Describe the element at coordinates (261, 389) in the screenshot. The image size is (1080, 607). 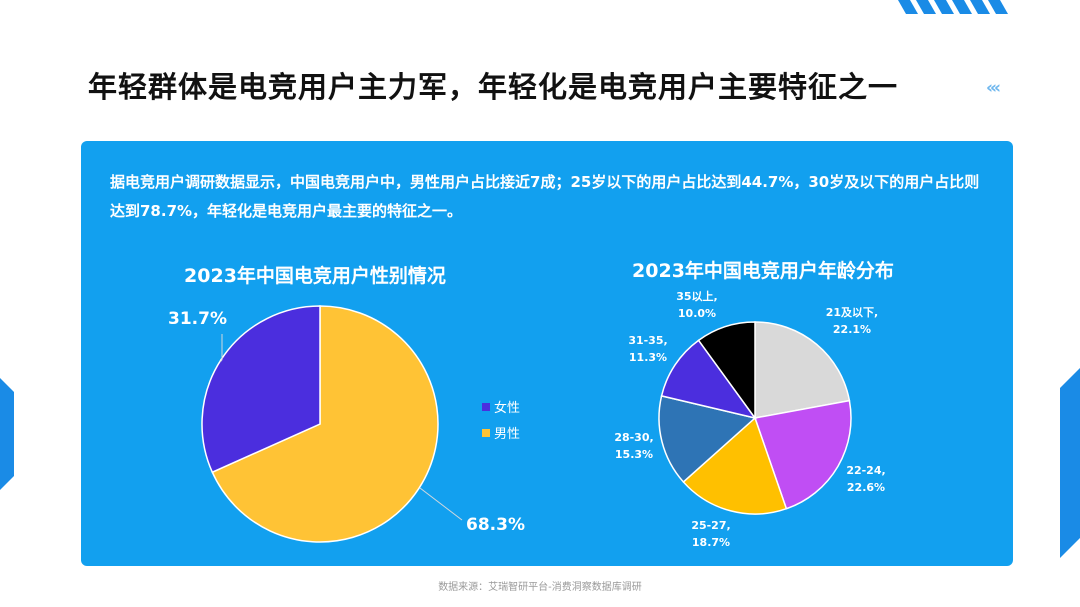
I see `pie-slice-female` at that location.